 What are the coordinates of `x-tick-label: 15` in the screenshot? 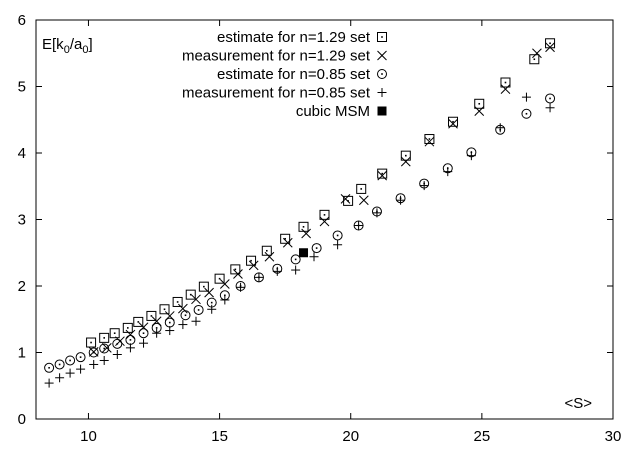 It's located at (219, 436).